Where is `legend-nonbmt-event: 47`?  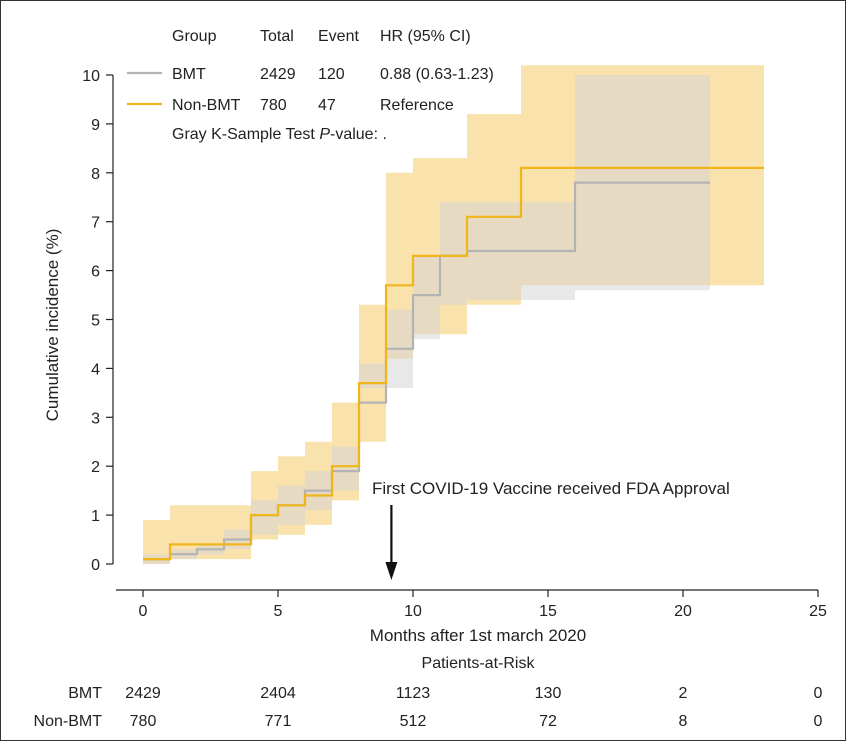
legend-nonbmt-event: 47 is located at coordinates (327, 105).